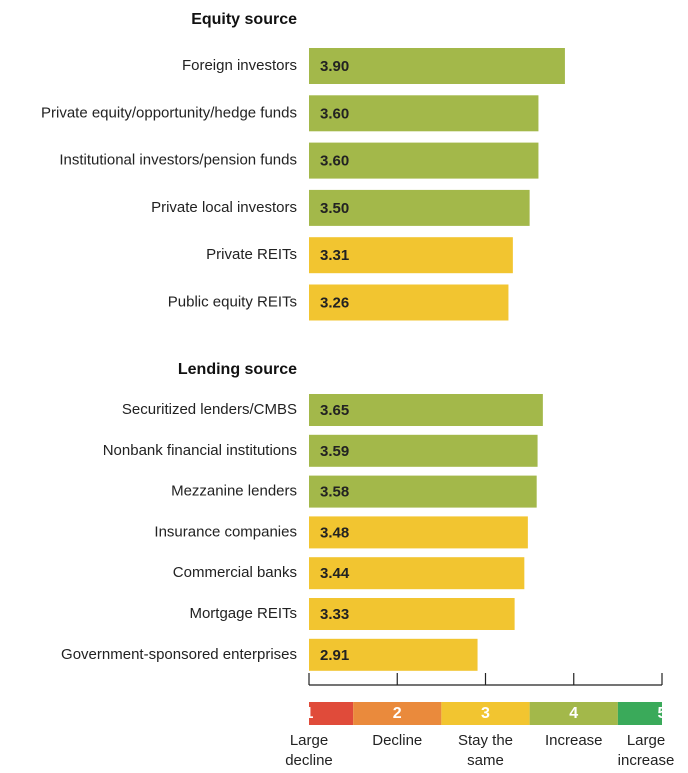 This screenshot has height=773, width=688. I want to click on scale-number: 1, so click(309, 713).